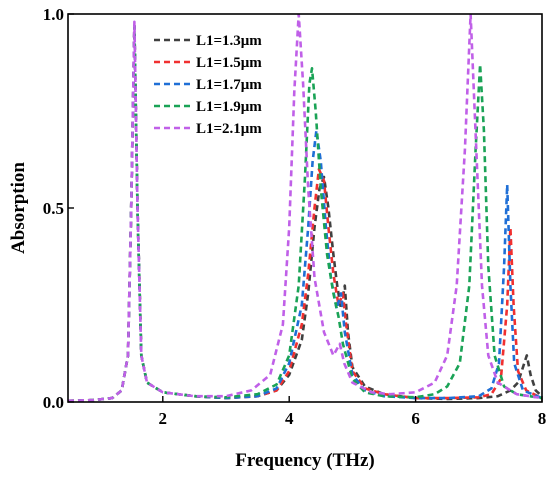 The width and height of the screenshot is (550, 477). What do you see at coordinates (53, 208) in the screenshot?
I see `y-tick-label: 0.5` at bounding box center [53, 208].